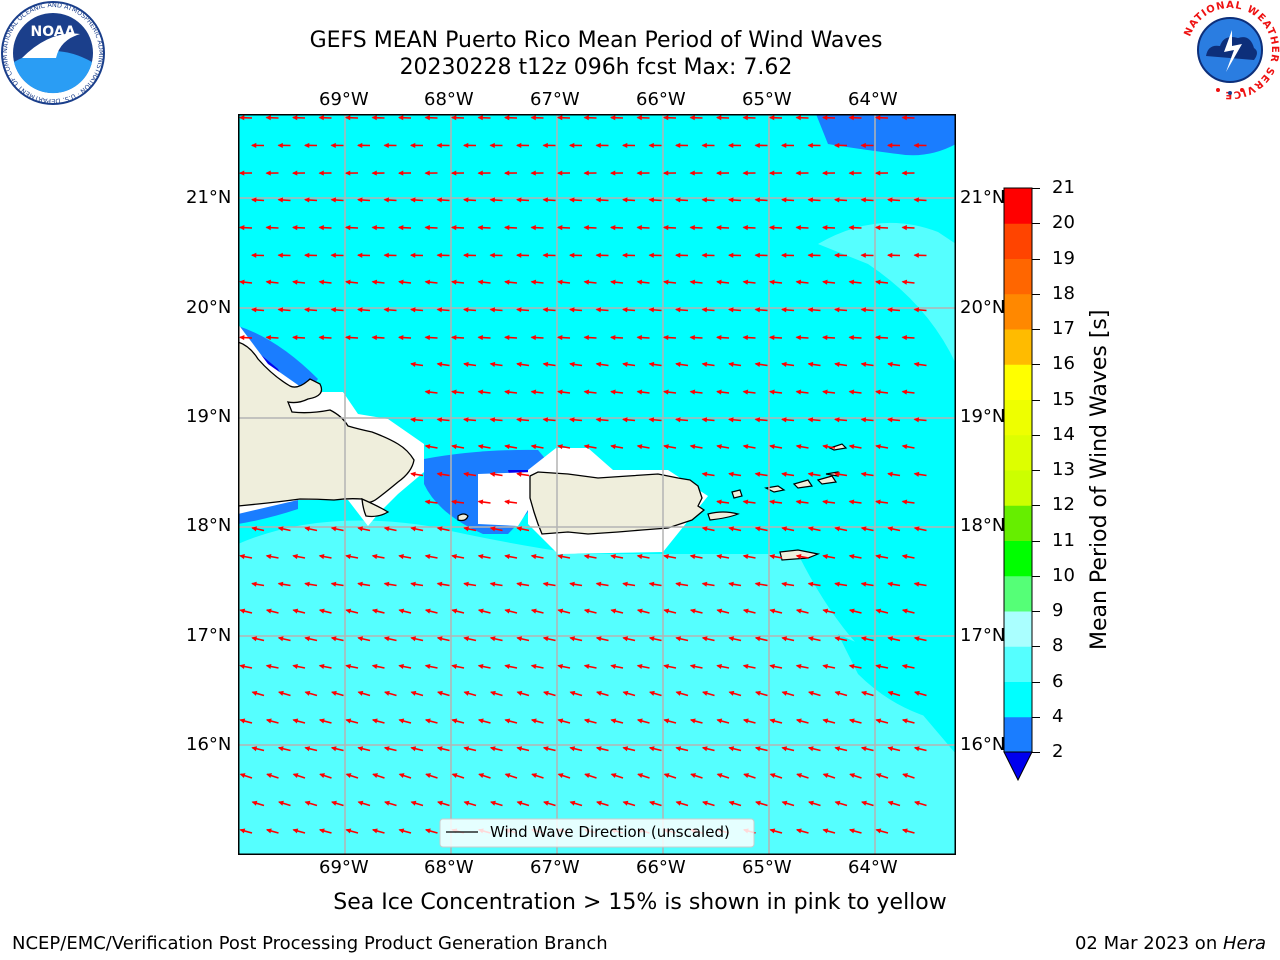 The image size is (1280, 960). I want to click on lat-label-left-16n: 16°N, so click(209, 744).